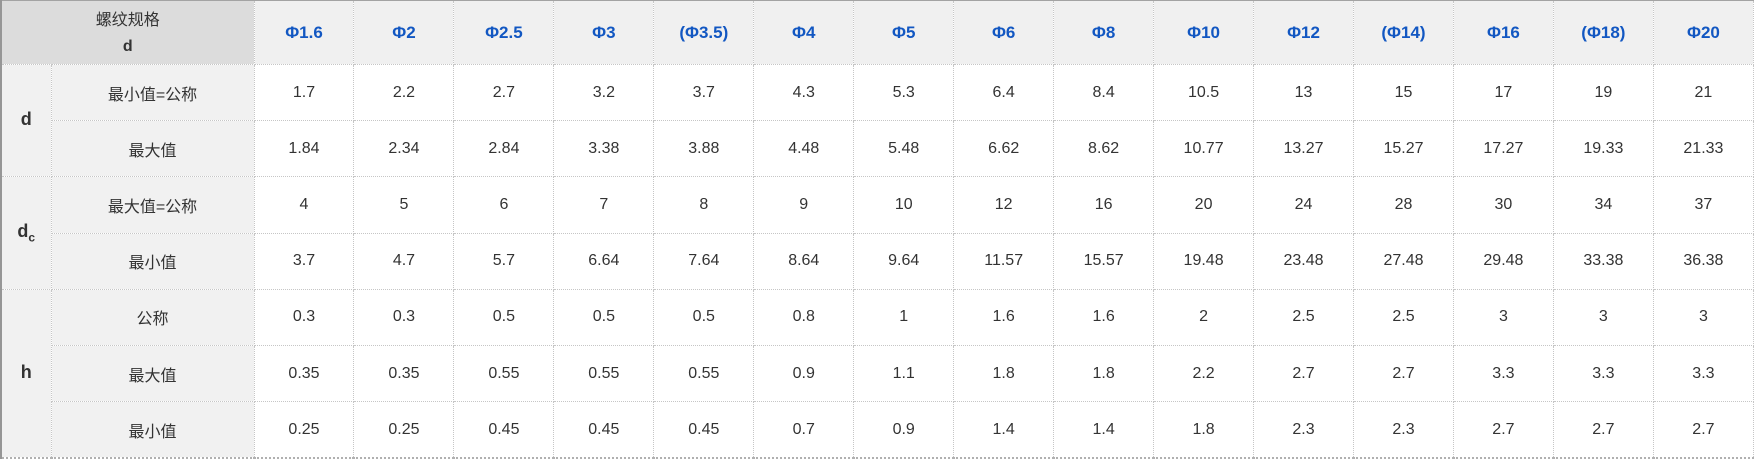 The width and height of the screenshot is (1754, 459). Describe the element at coordinates (904, 430) in the screenshot. I see `value-cell: 0.9` at that location.